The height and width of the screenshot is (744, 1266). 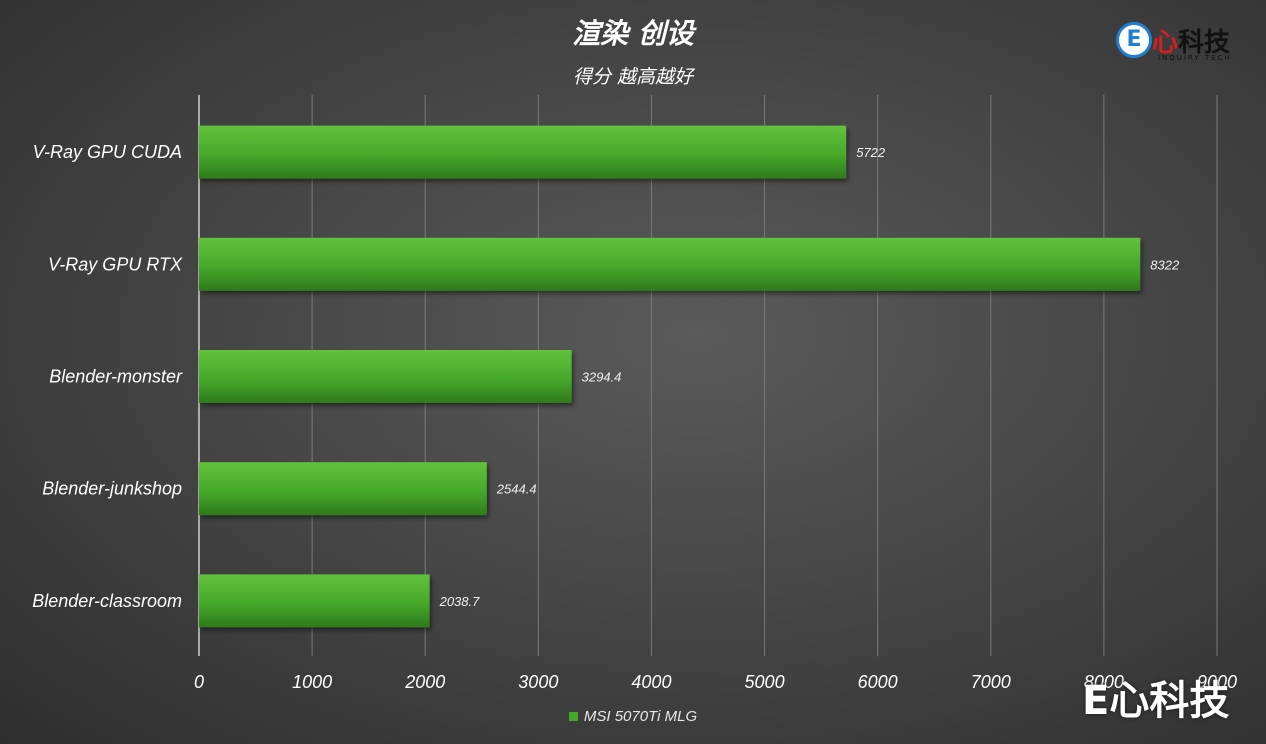 What do you see at coordinates (460, 601) in the screenshot?
I see `data-label: 2038.7` at bounding box center [460, 601].